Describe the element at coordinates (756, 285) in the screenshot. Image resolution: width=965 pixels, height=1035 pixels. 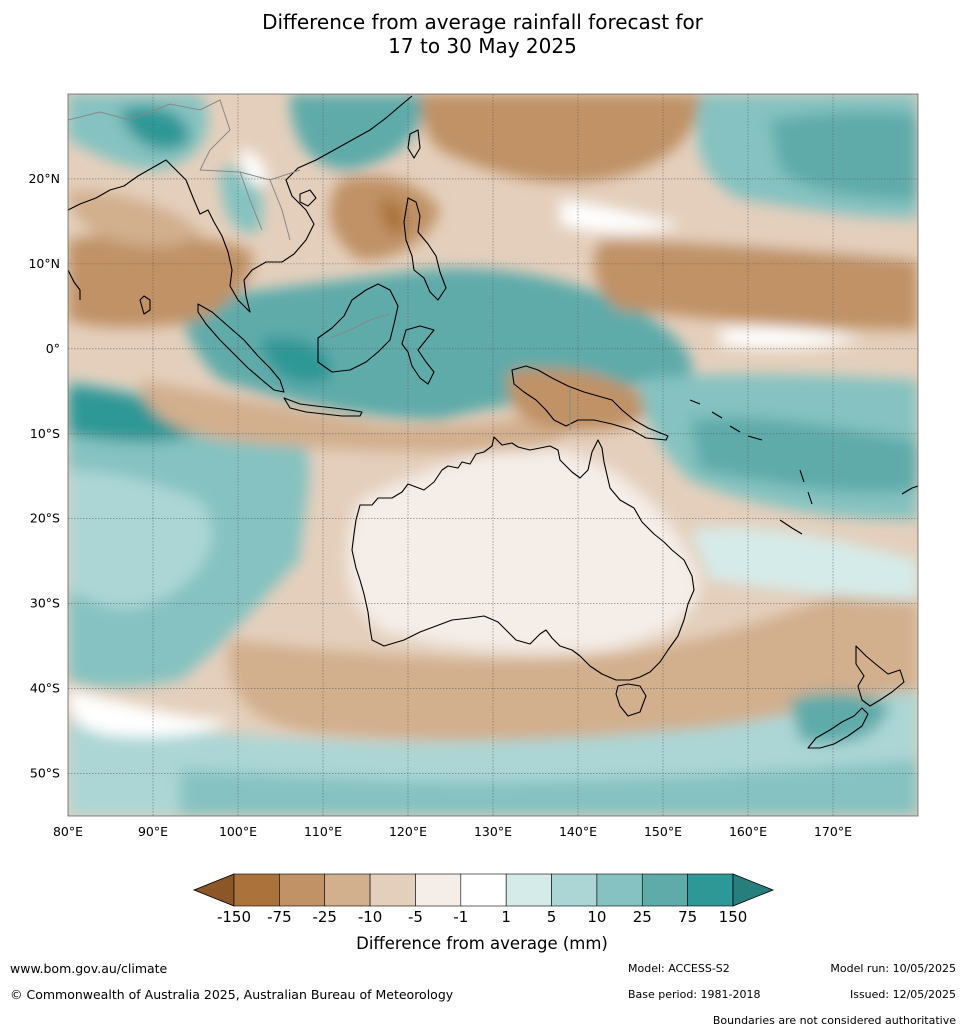
I see `central-pacific-dry` at that location.